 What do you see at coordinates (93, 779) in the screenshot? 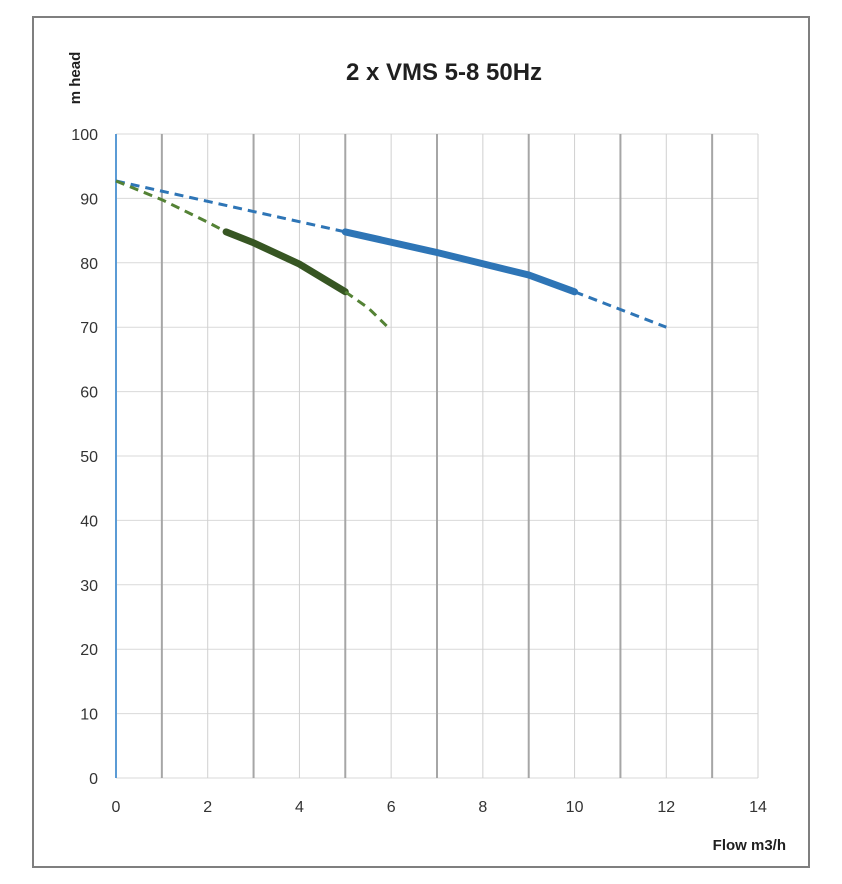
I see `y-tick-label: 0` at bounding box center [93, 779].